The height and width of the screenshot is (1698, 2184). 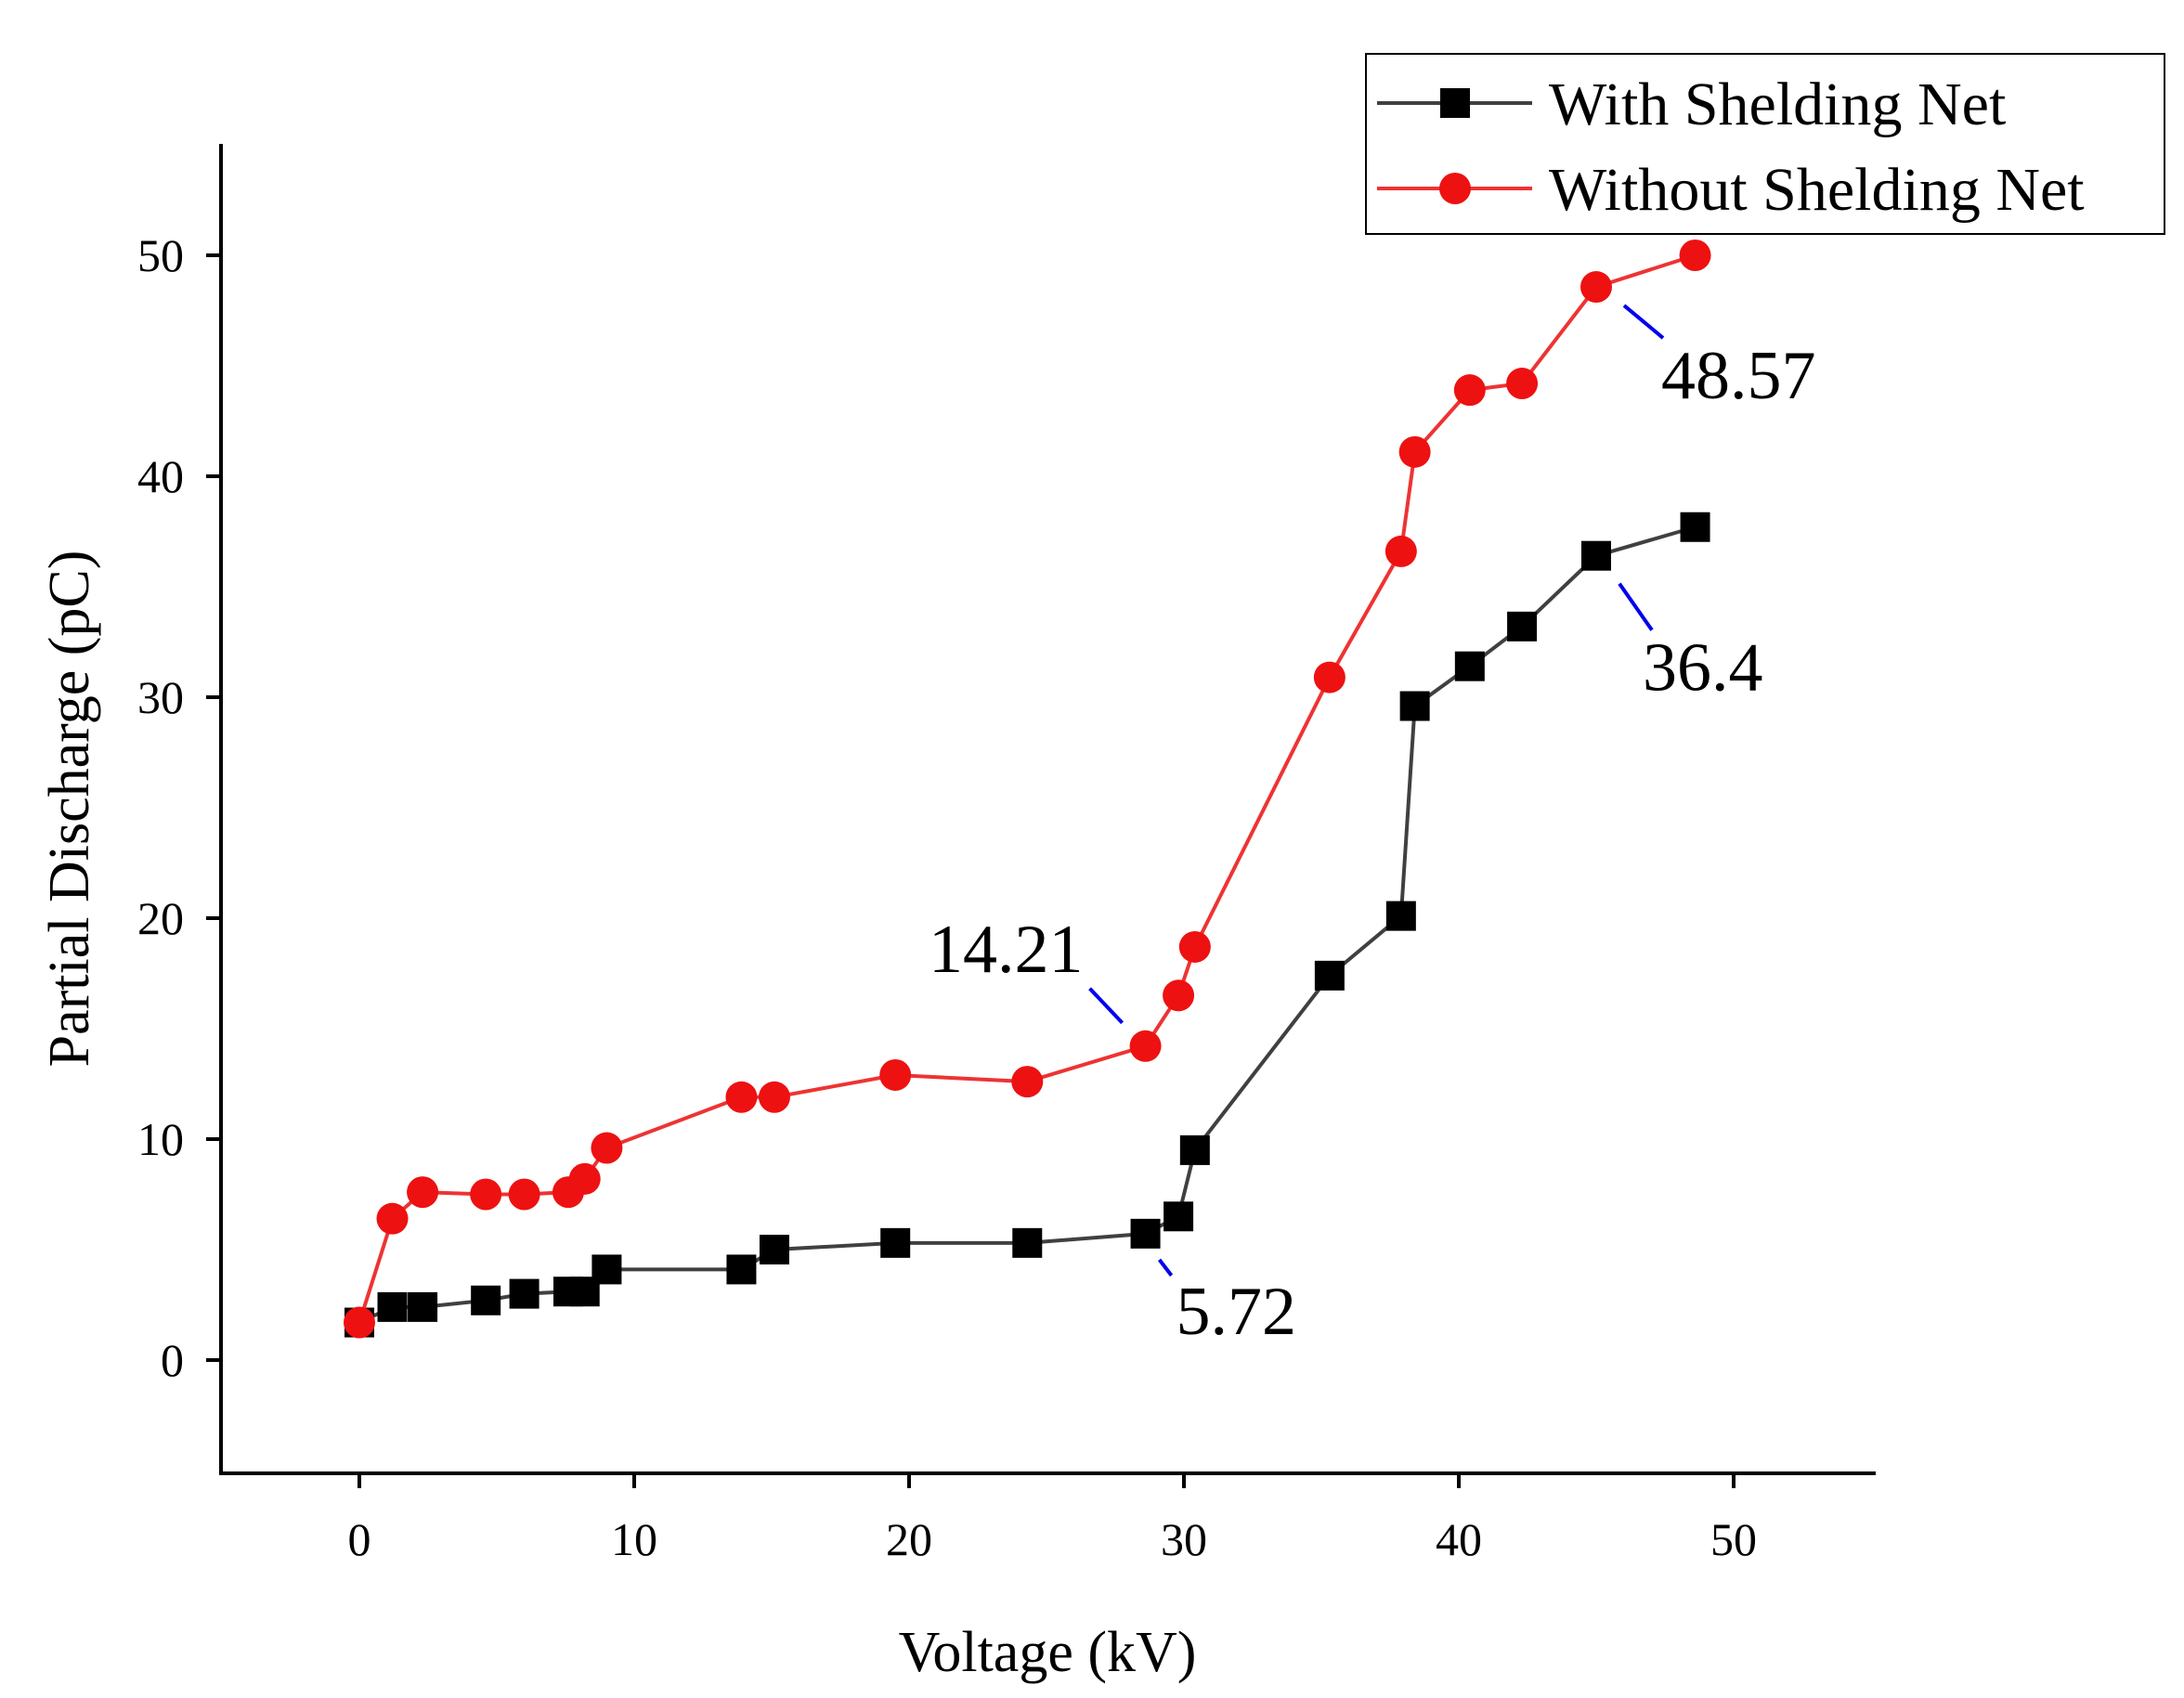 I want to click on annotation: 14.21, so click(x=1026, y=969).